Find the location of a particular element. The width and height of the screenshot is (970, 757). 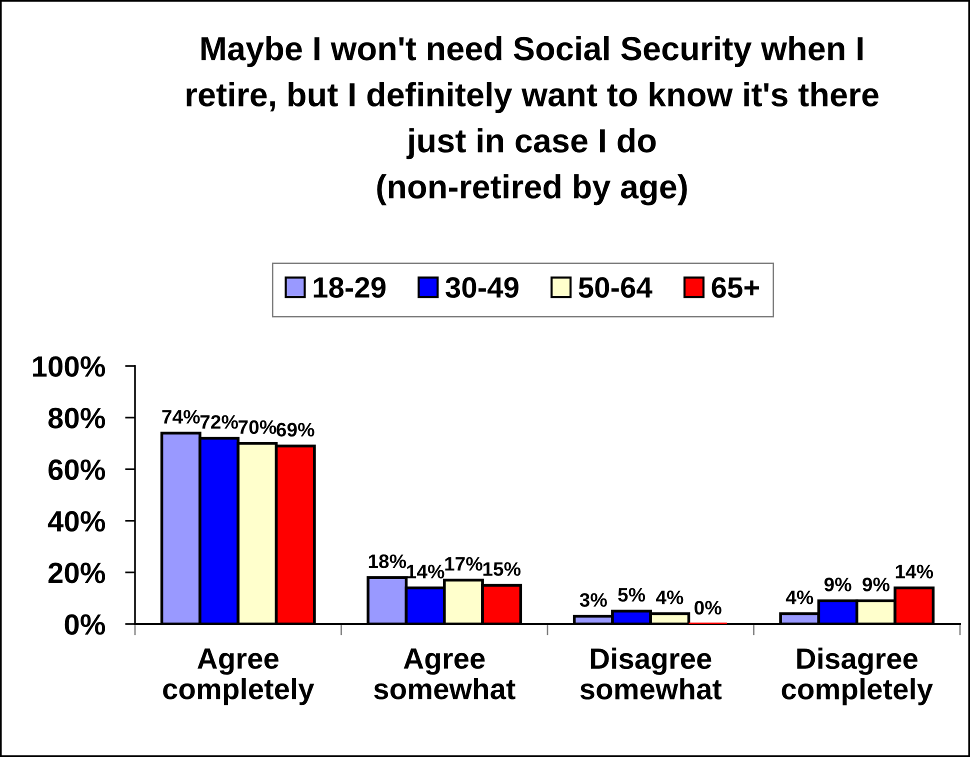

legend-label: 50-64 is located at coordinates (615, 287).